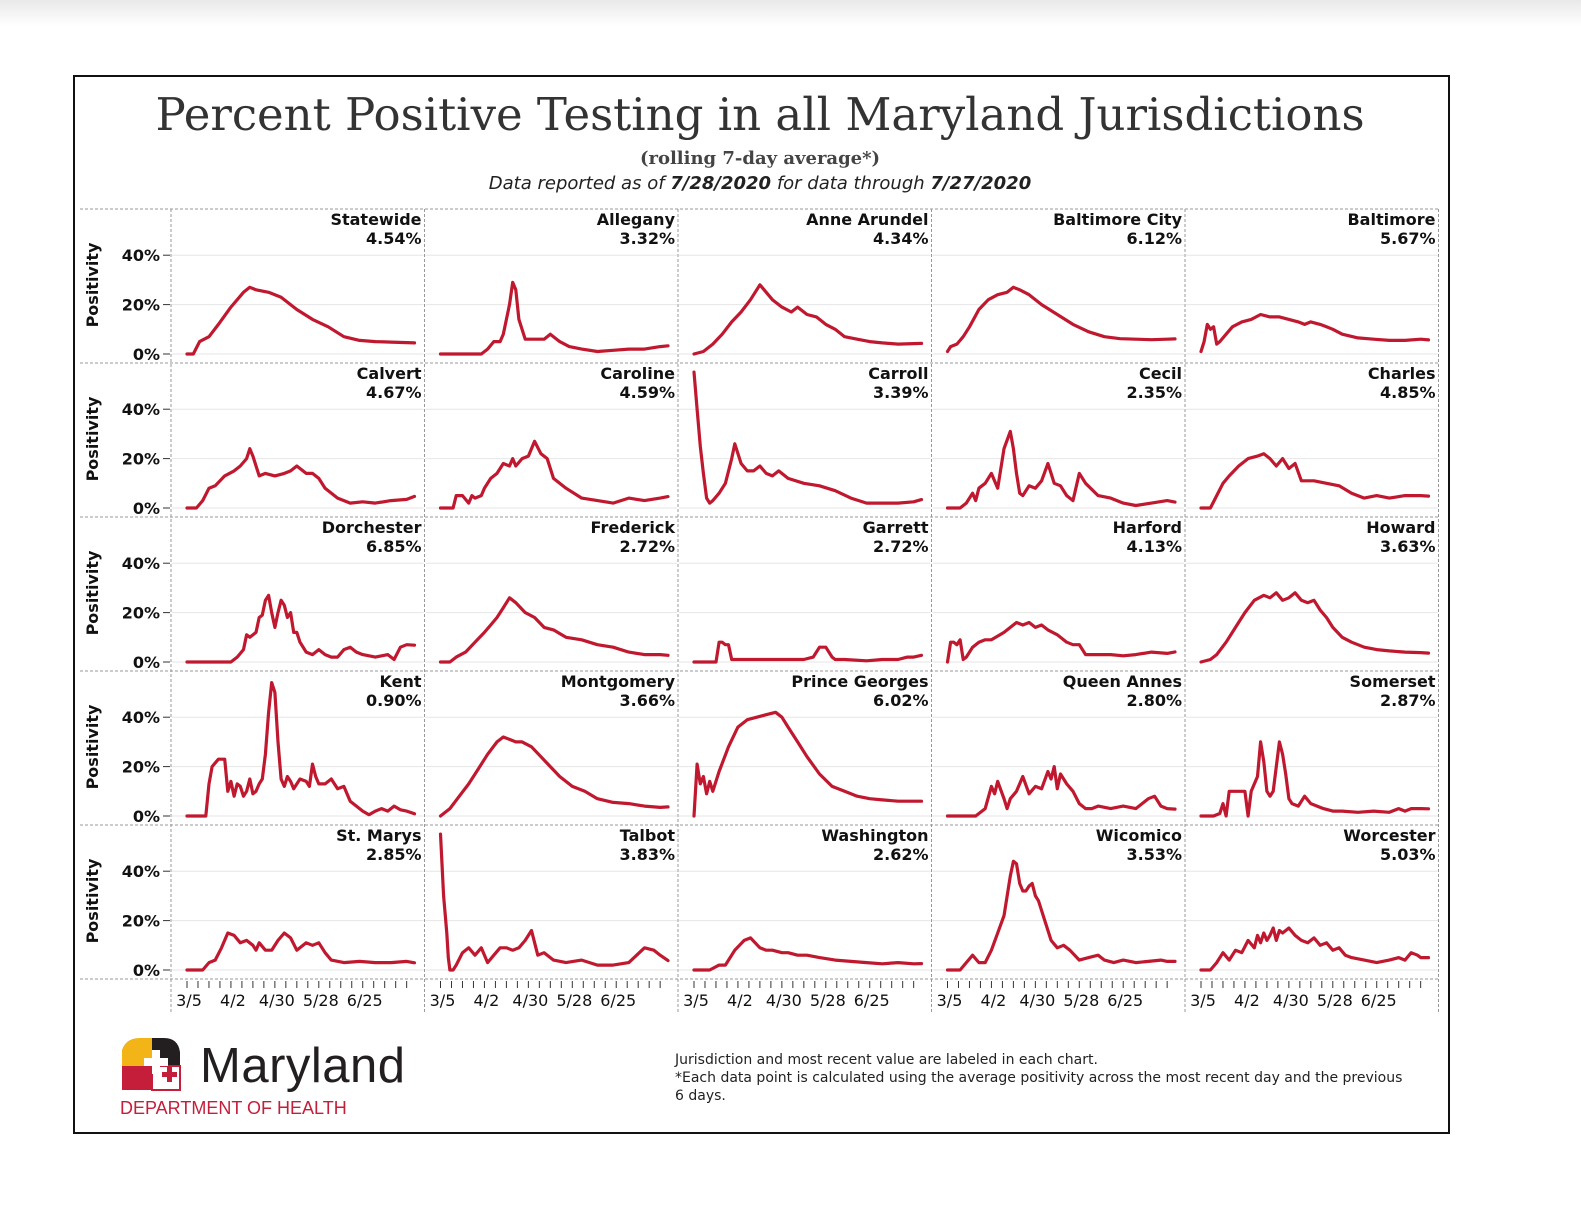 The width and height of the screenshot is (1581, 1221). Describe the element at coordinates (579, 183) in the screenshot. I see `report-prefix: Data reported as of` at that location.